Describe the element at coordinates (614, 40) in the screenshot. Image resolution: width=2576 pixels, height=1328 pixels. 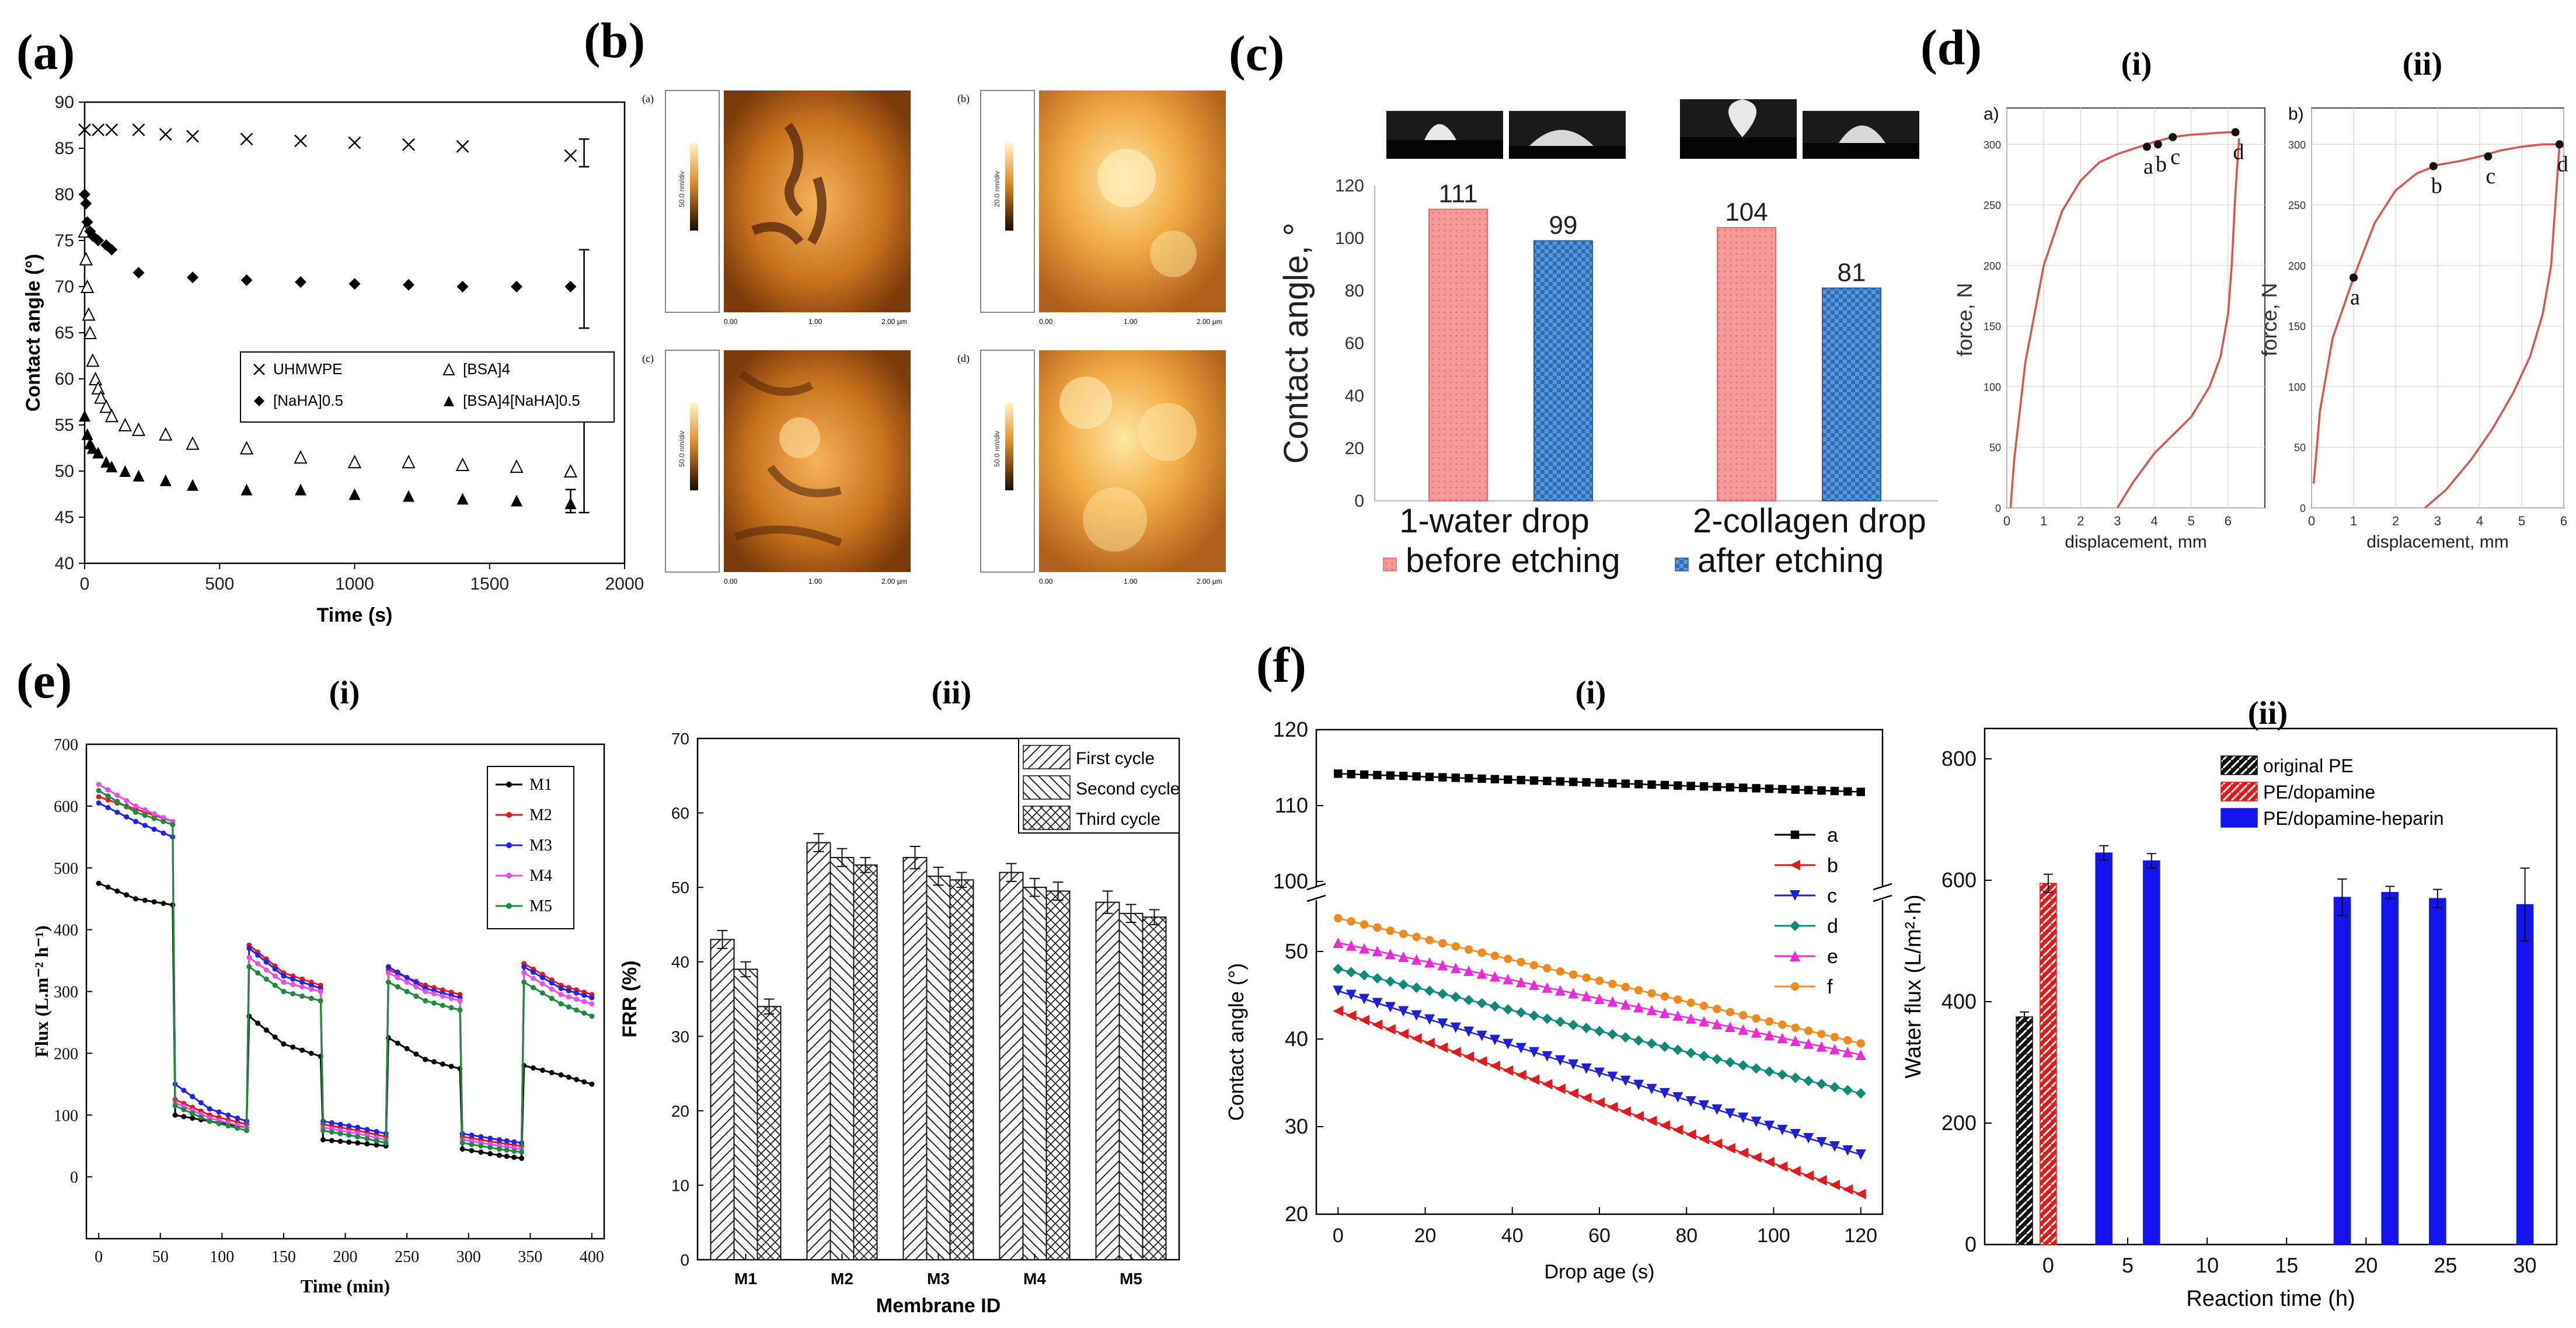
I see `panel-label-b: (b)` at that location.